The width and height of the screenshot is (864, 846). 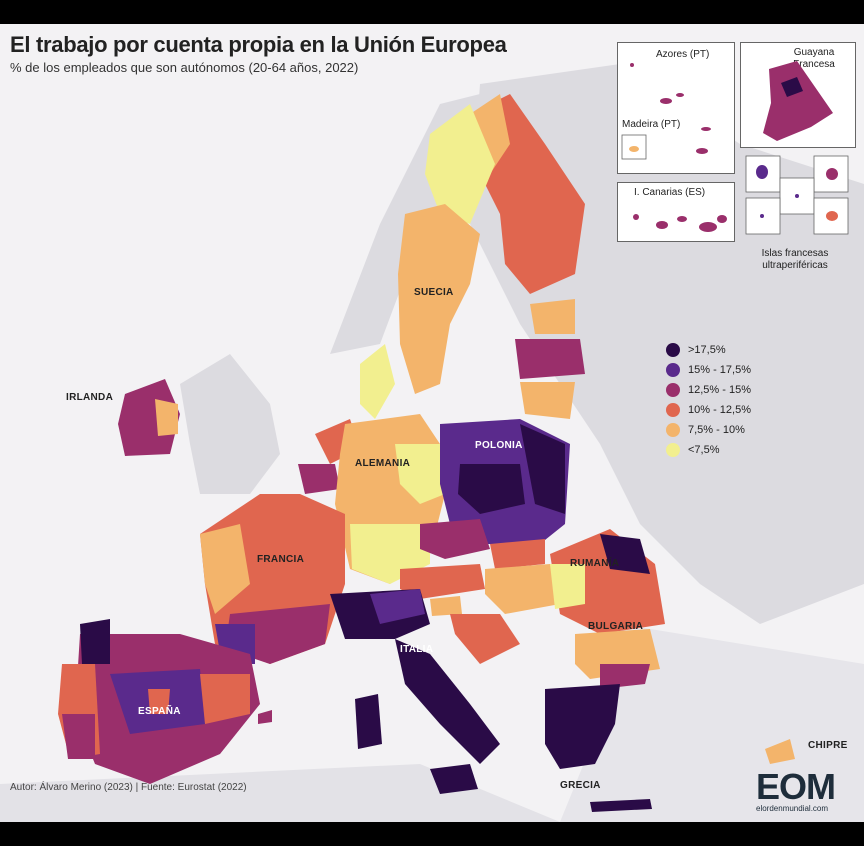 What do you see at coordinates (377, 381) in the screenshot?
I see `region-denmark` at bounding box center [377, 381].